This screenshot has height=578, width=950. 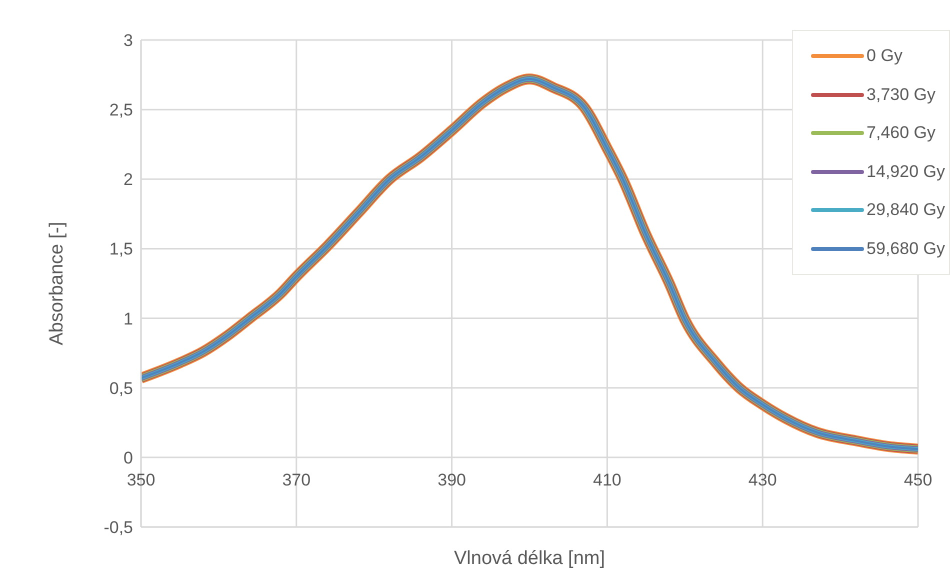 I want to click on legend-label: 14,920 Gy, so click(x=905, y=172).